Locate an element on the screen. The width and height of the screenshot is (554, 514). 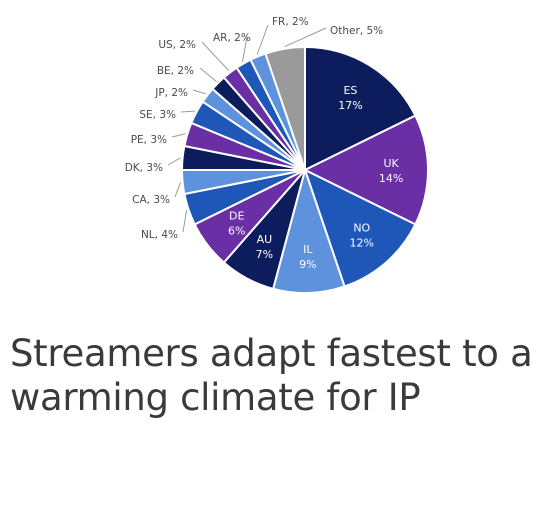
pie-slice-no is located at coordinates (360, 228).